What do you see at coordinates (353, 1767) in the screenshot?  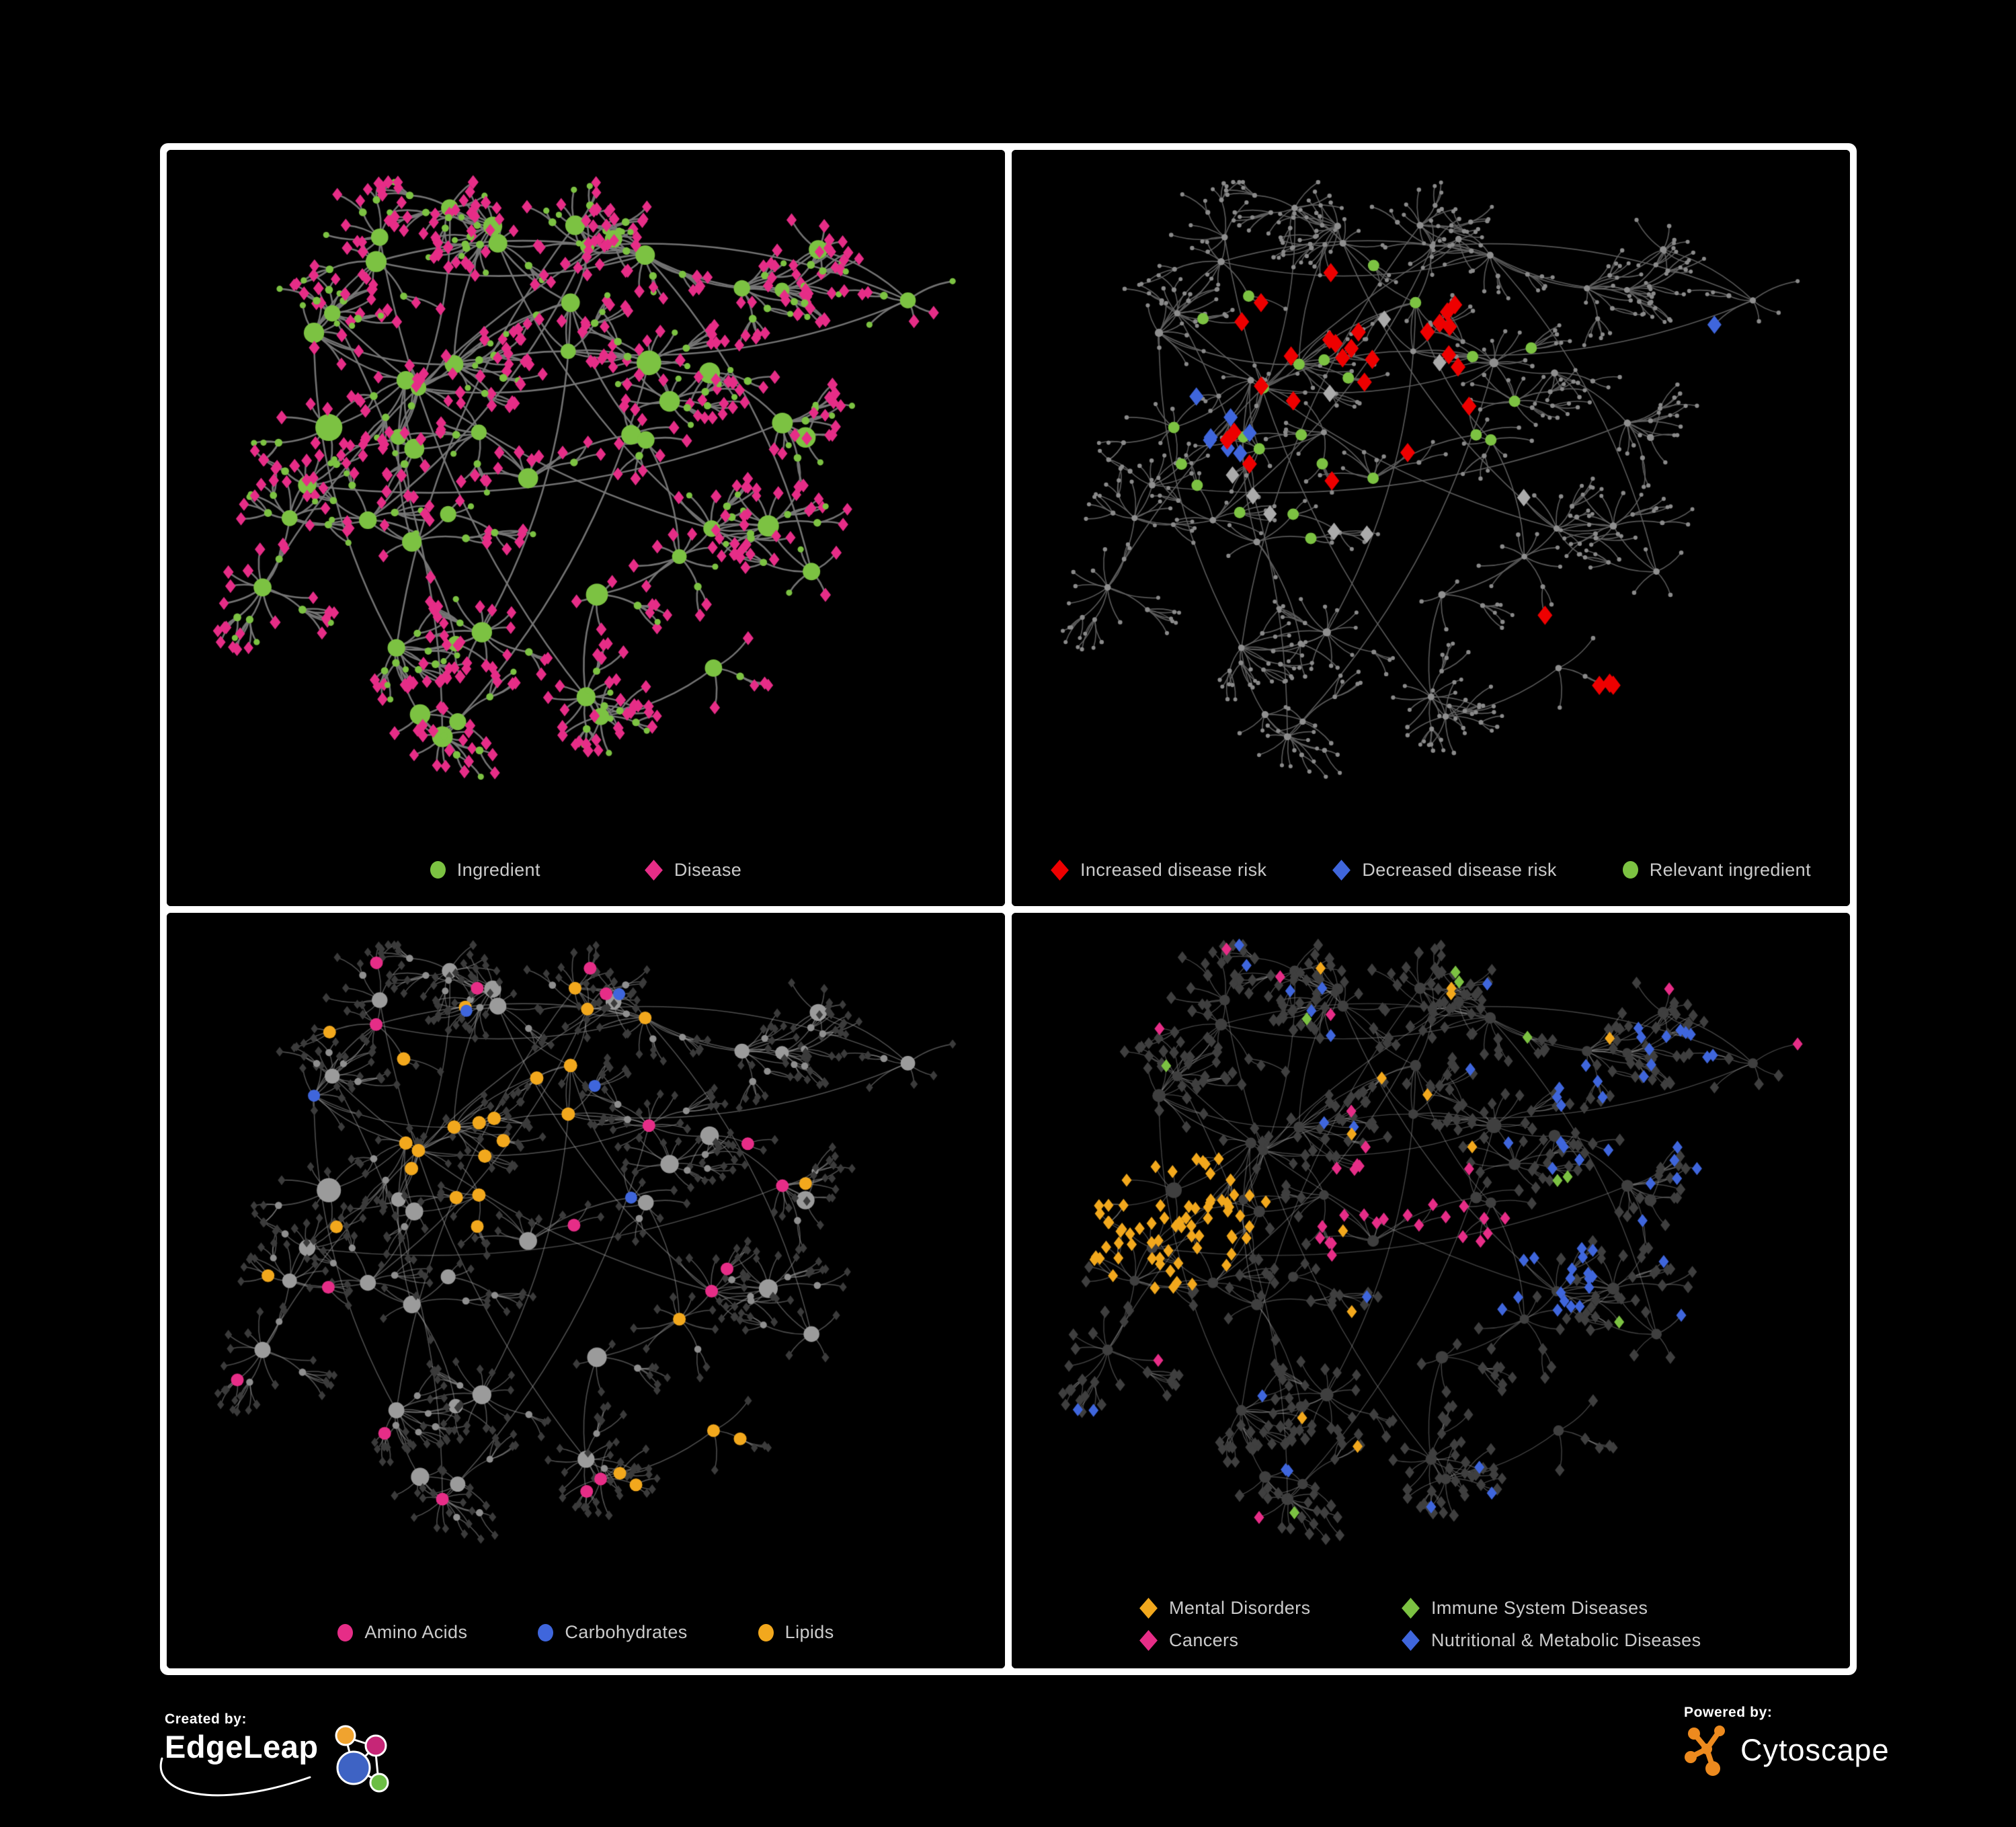 I see `edgeleap-node-blue` at bounding box center [353, 1767].